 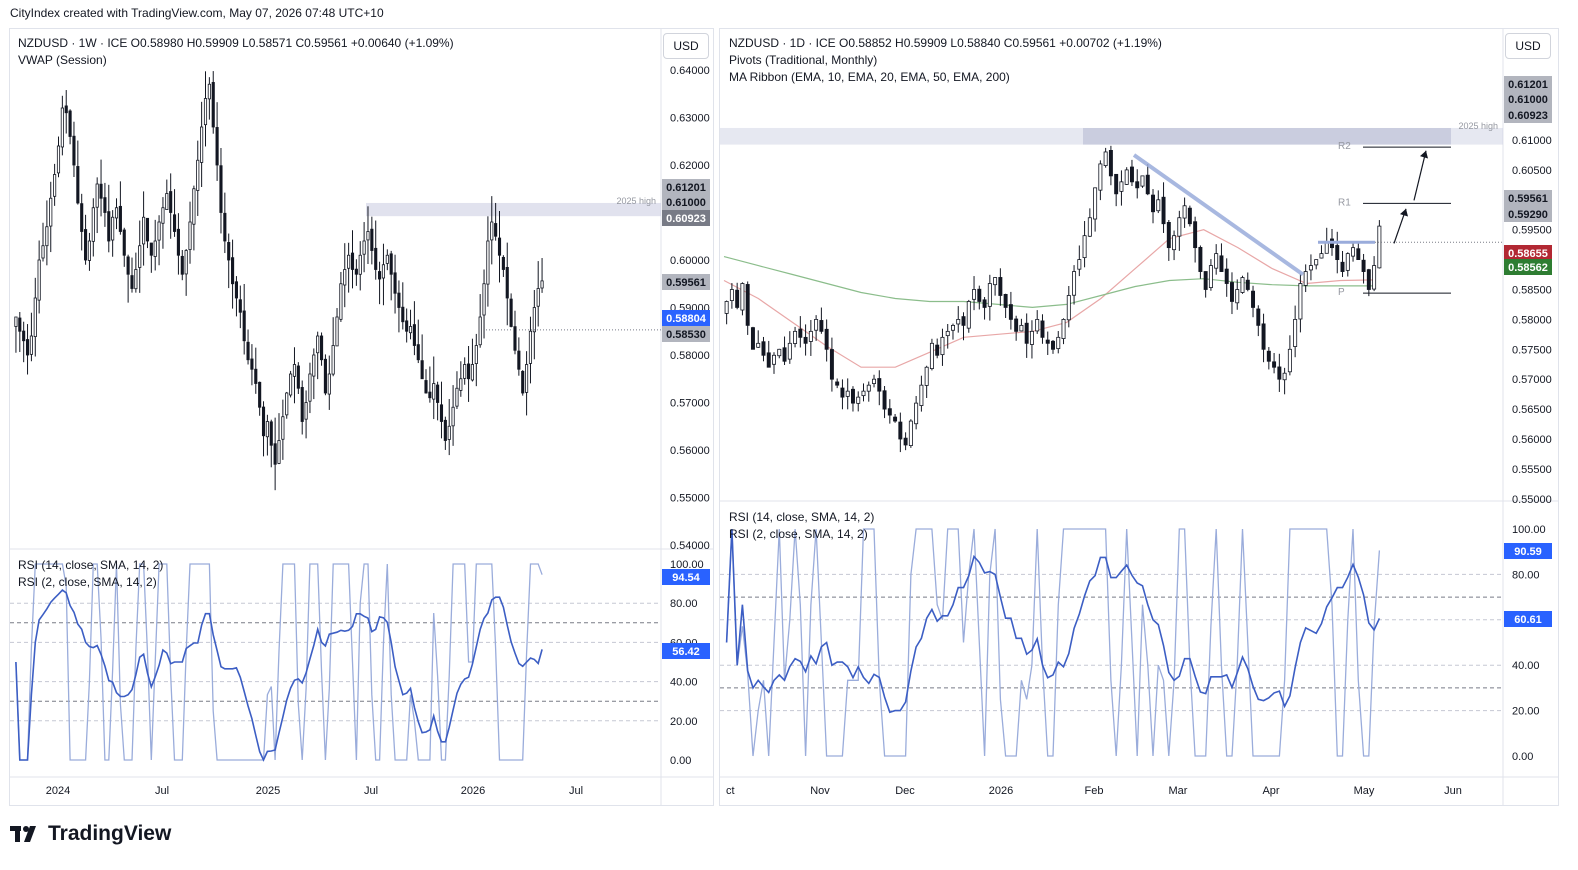 What do you see at coordinates (1001, 791) in the screenshot?
I see `daily-time-label: 2026` at bounding box center [1001, 791].